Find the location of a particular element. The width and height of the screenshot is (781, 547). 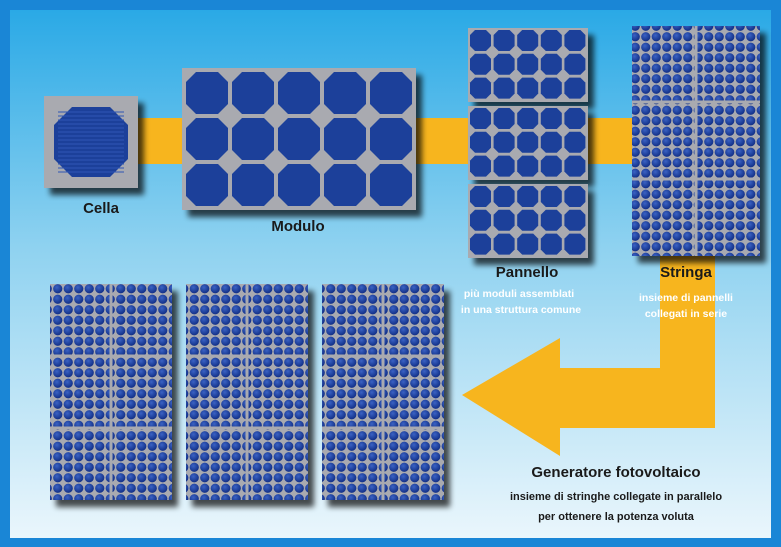

string-unit is located at coordinates (696, 141).